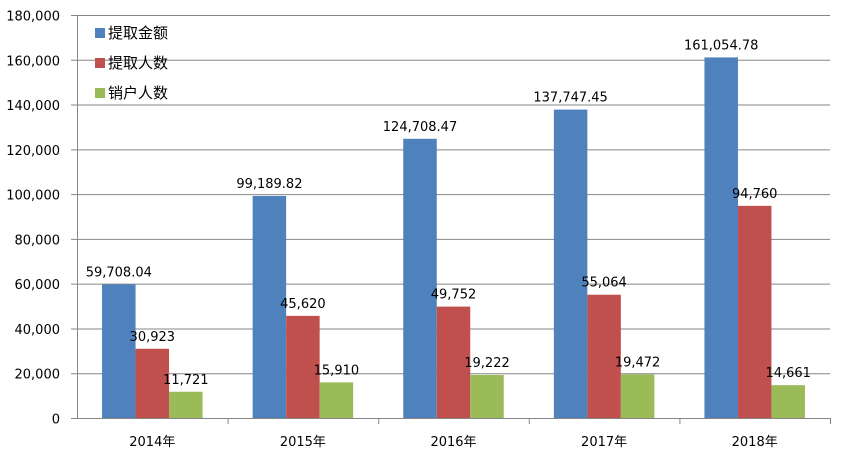 The width and height of the screenshot is (848, 462). What do you see at coordinates (186, 380) in the screenshot?
I see `data-label: 11,721` at bounding box center [186, 380].